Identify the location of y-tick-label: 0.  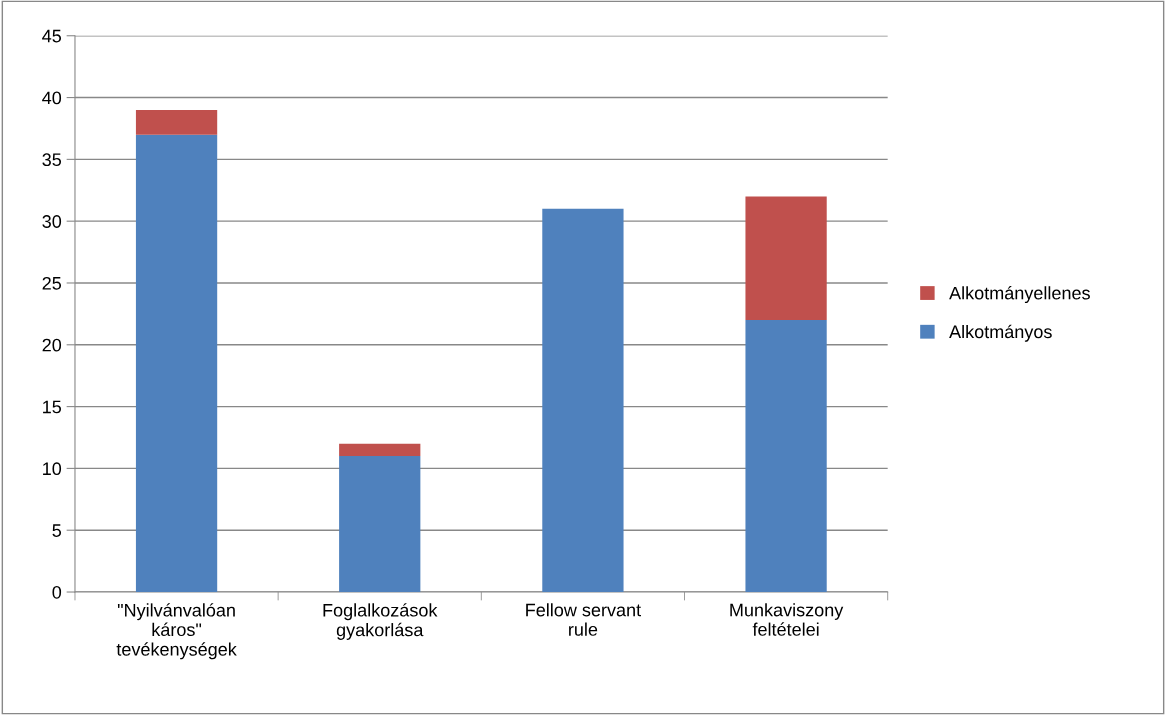
(57, 592).